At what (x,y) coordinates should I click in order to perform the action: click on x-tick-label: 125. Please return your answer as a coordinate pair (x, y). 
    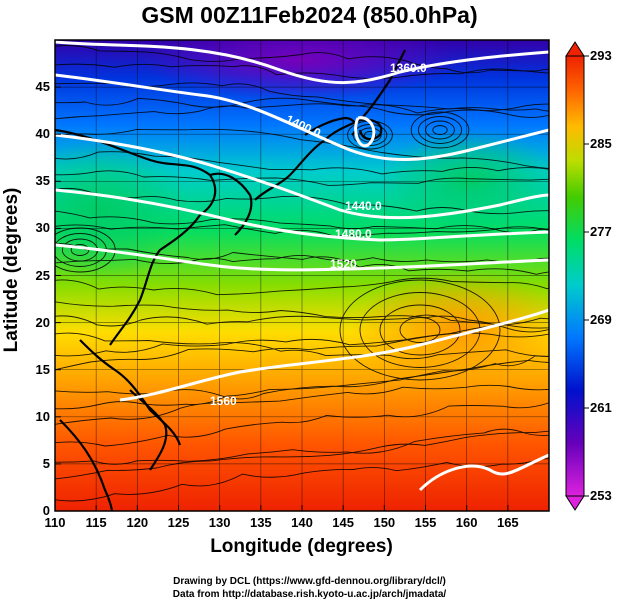
    Looking at the image, I should click on (178, 522).